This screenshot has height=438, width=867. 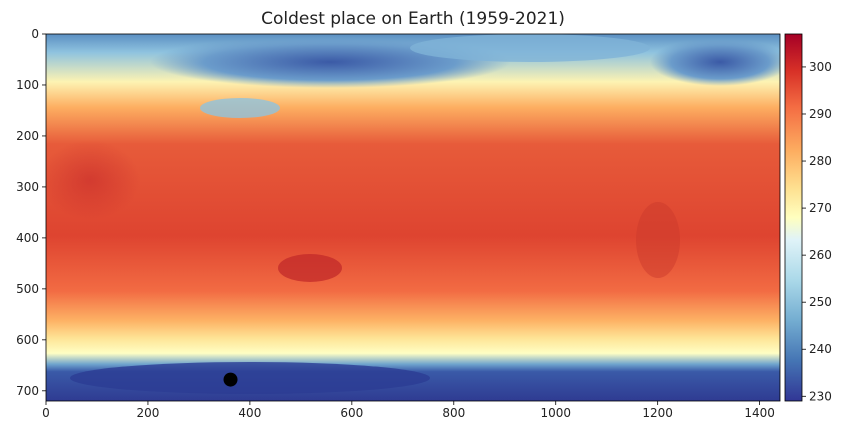 I want to click on x-tick-label: 1000, so click(x=555, y=413).